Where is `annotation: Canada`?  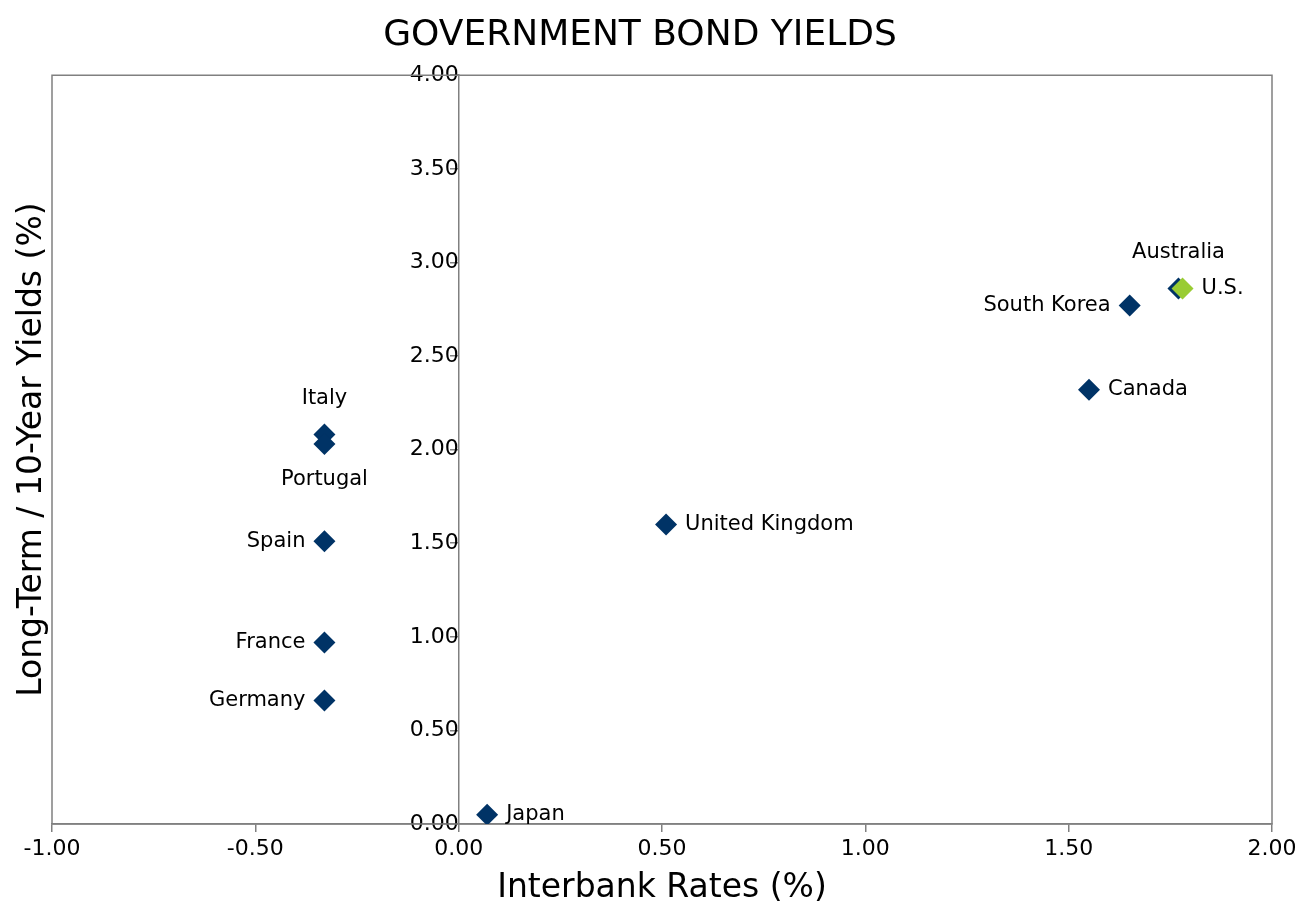 annotation: Canada is located at coordinates (1148, 388).